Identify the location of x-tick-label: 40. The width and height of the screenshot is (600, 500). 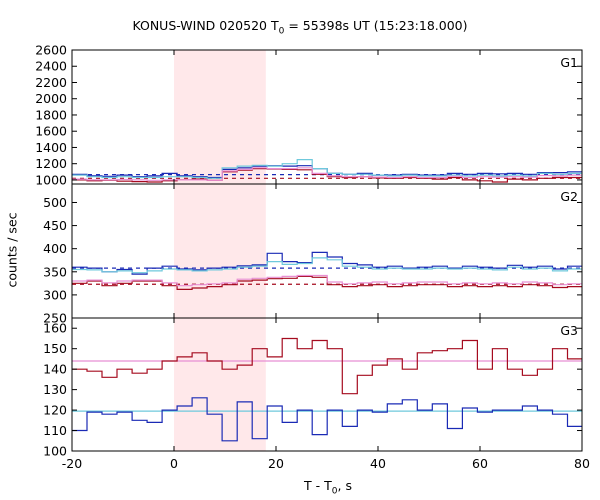
(378, 463).